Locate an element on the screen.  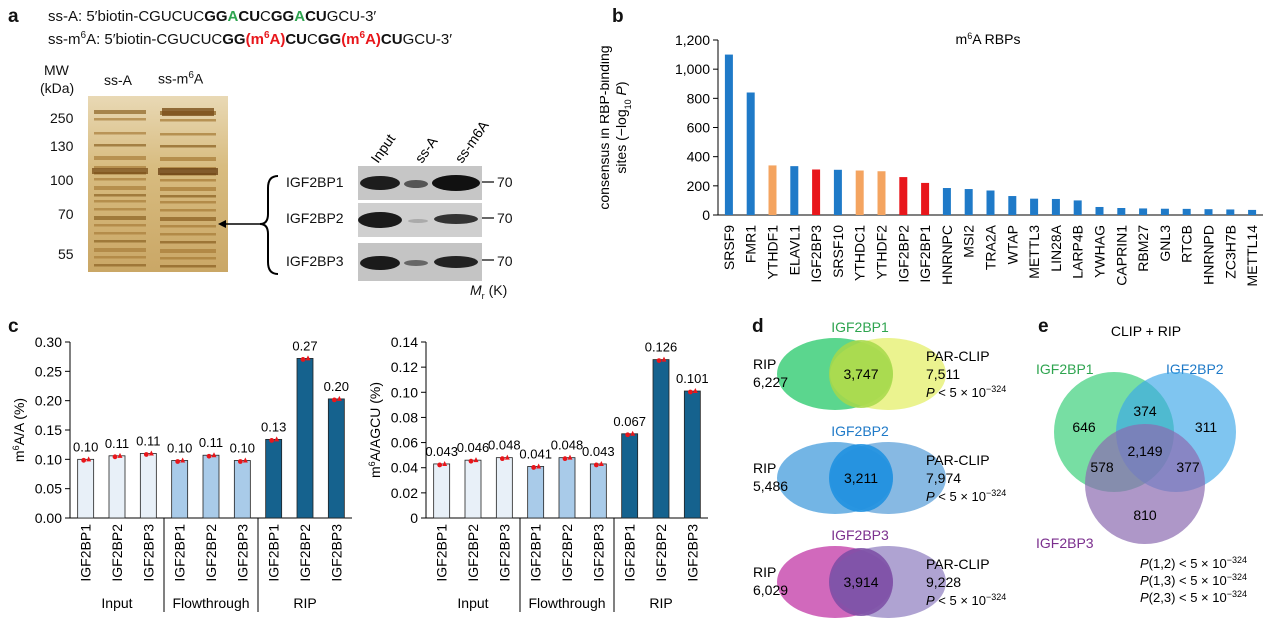
x-tick-label: METTL14 is located at coordinates (1252, 256).